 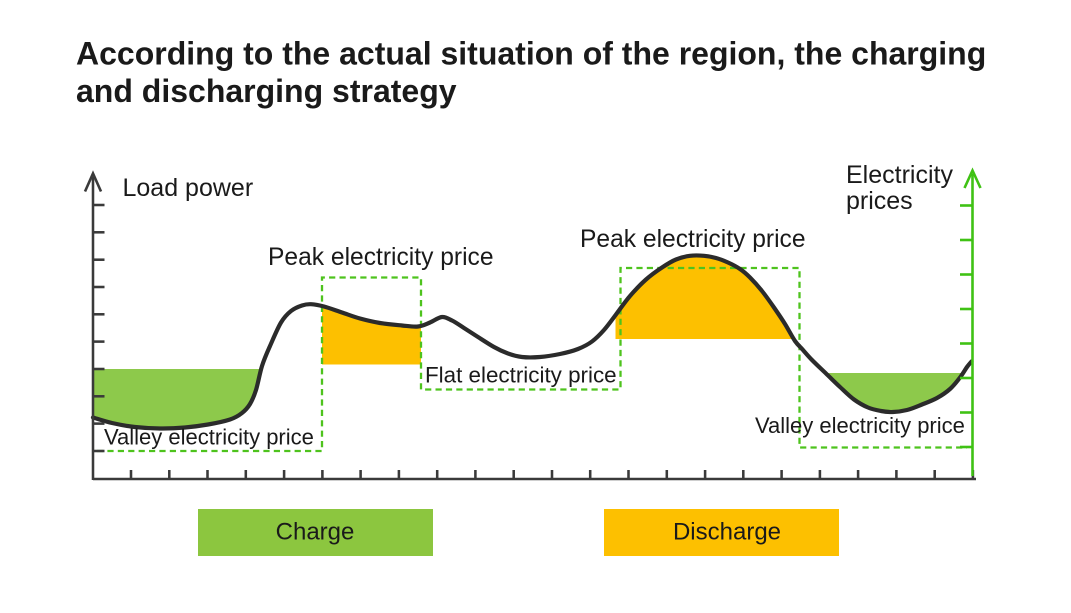 What do you see at coordinates (266, 91) in the screenshot?
I see `svg-text: and discharging strategy` at bounding box center [266, 91].